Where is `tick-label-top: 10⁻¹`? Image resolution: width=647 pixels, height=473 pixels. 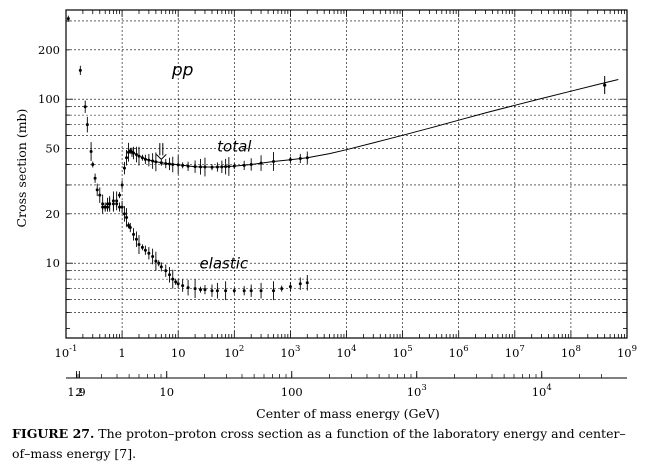
tick-label-top: 10⁻¹ is located at coordinates (66, 352).